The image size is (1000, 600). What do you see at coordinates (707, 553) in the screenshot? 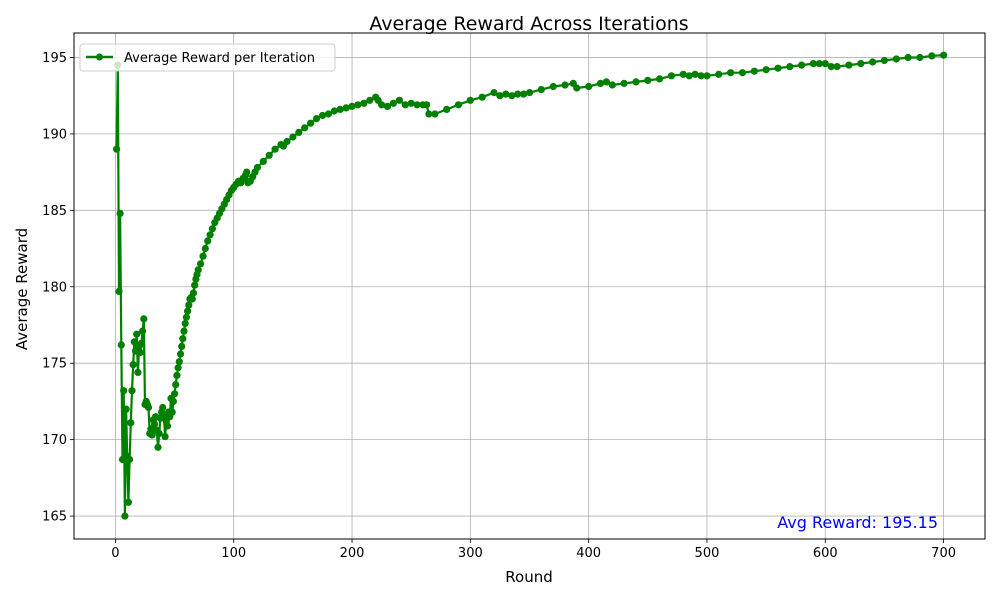
I see `x-tick-label: 500` at bounding box center [707, 553].